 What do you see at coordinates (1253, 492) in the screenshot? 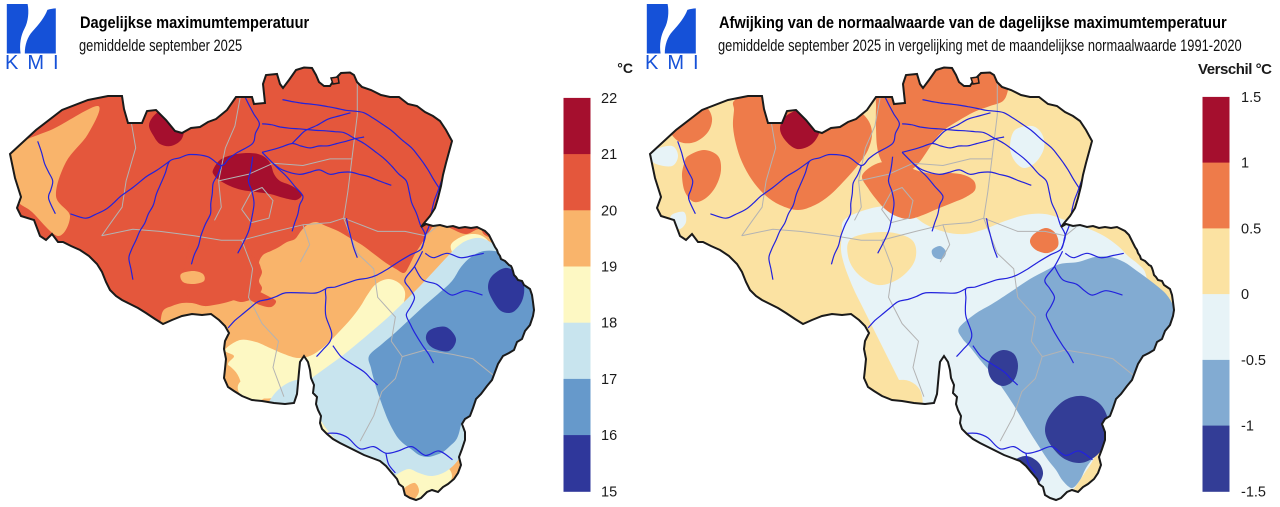
I see `svg-text: -1.5` at bounding box center [1253, 492].